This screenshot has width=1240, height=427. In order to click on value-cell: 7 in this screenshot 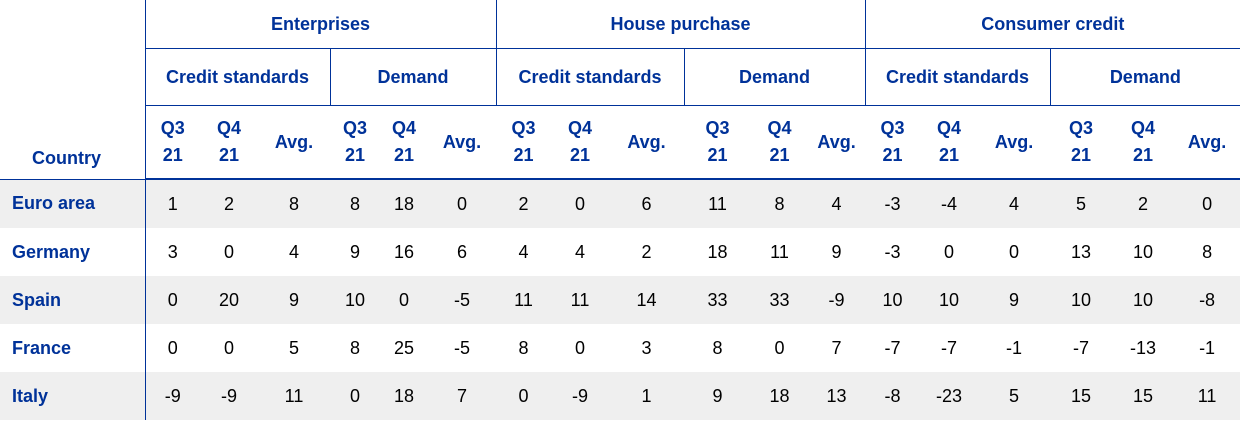, I will do `click(836, 347)`.